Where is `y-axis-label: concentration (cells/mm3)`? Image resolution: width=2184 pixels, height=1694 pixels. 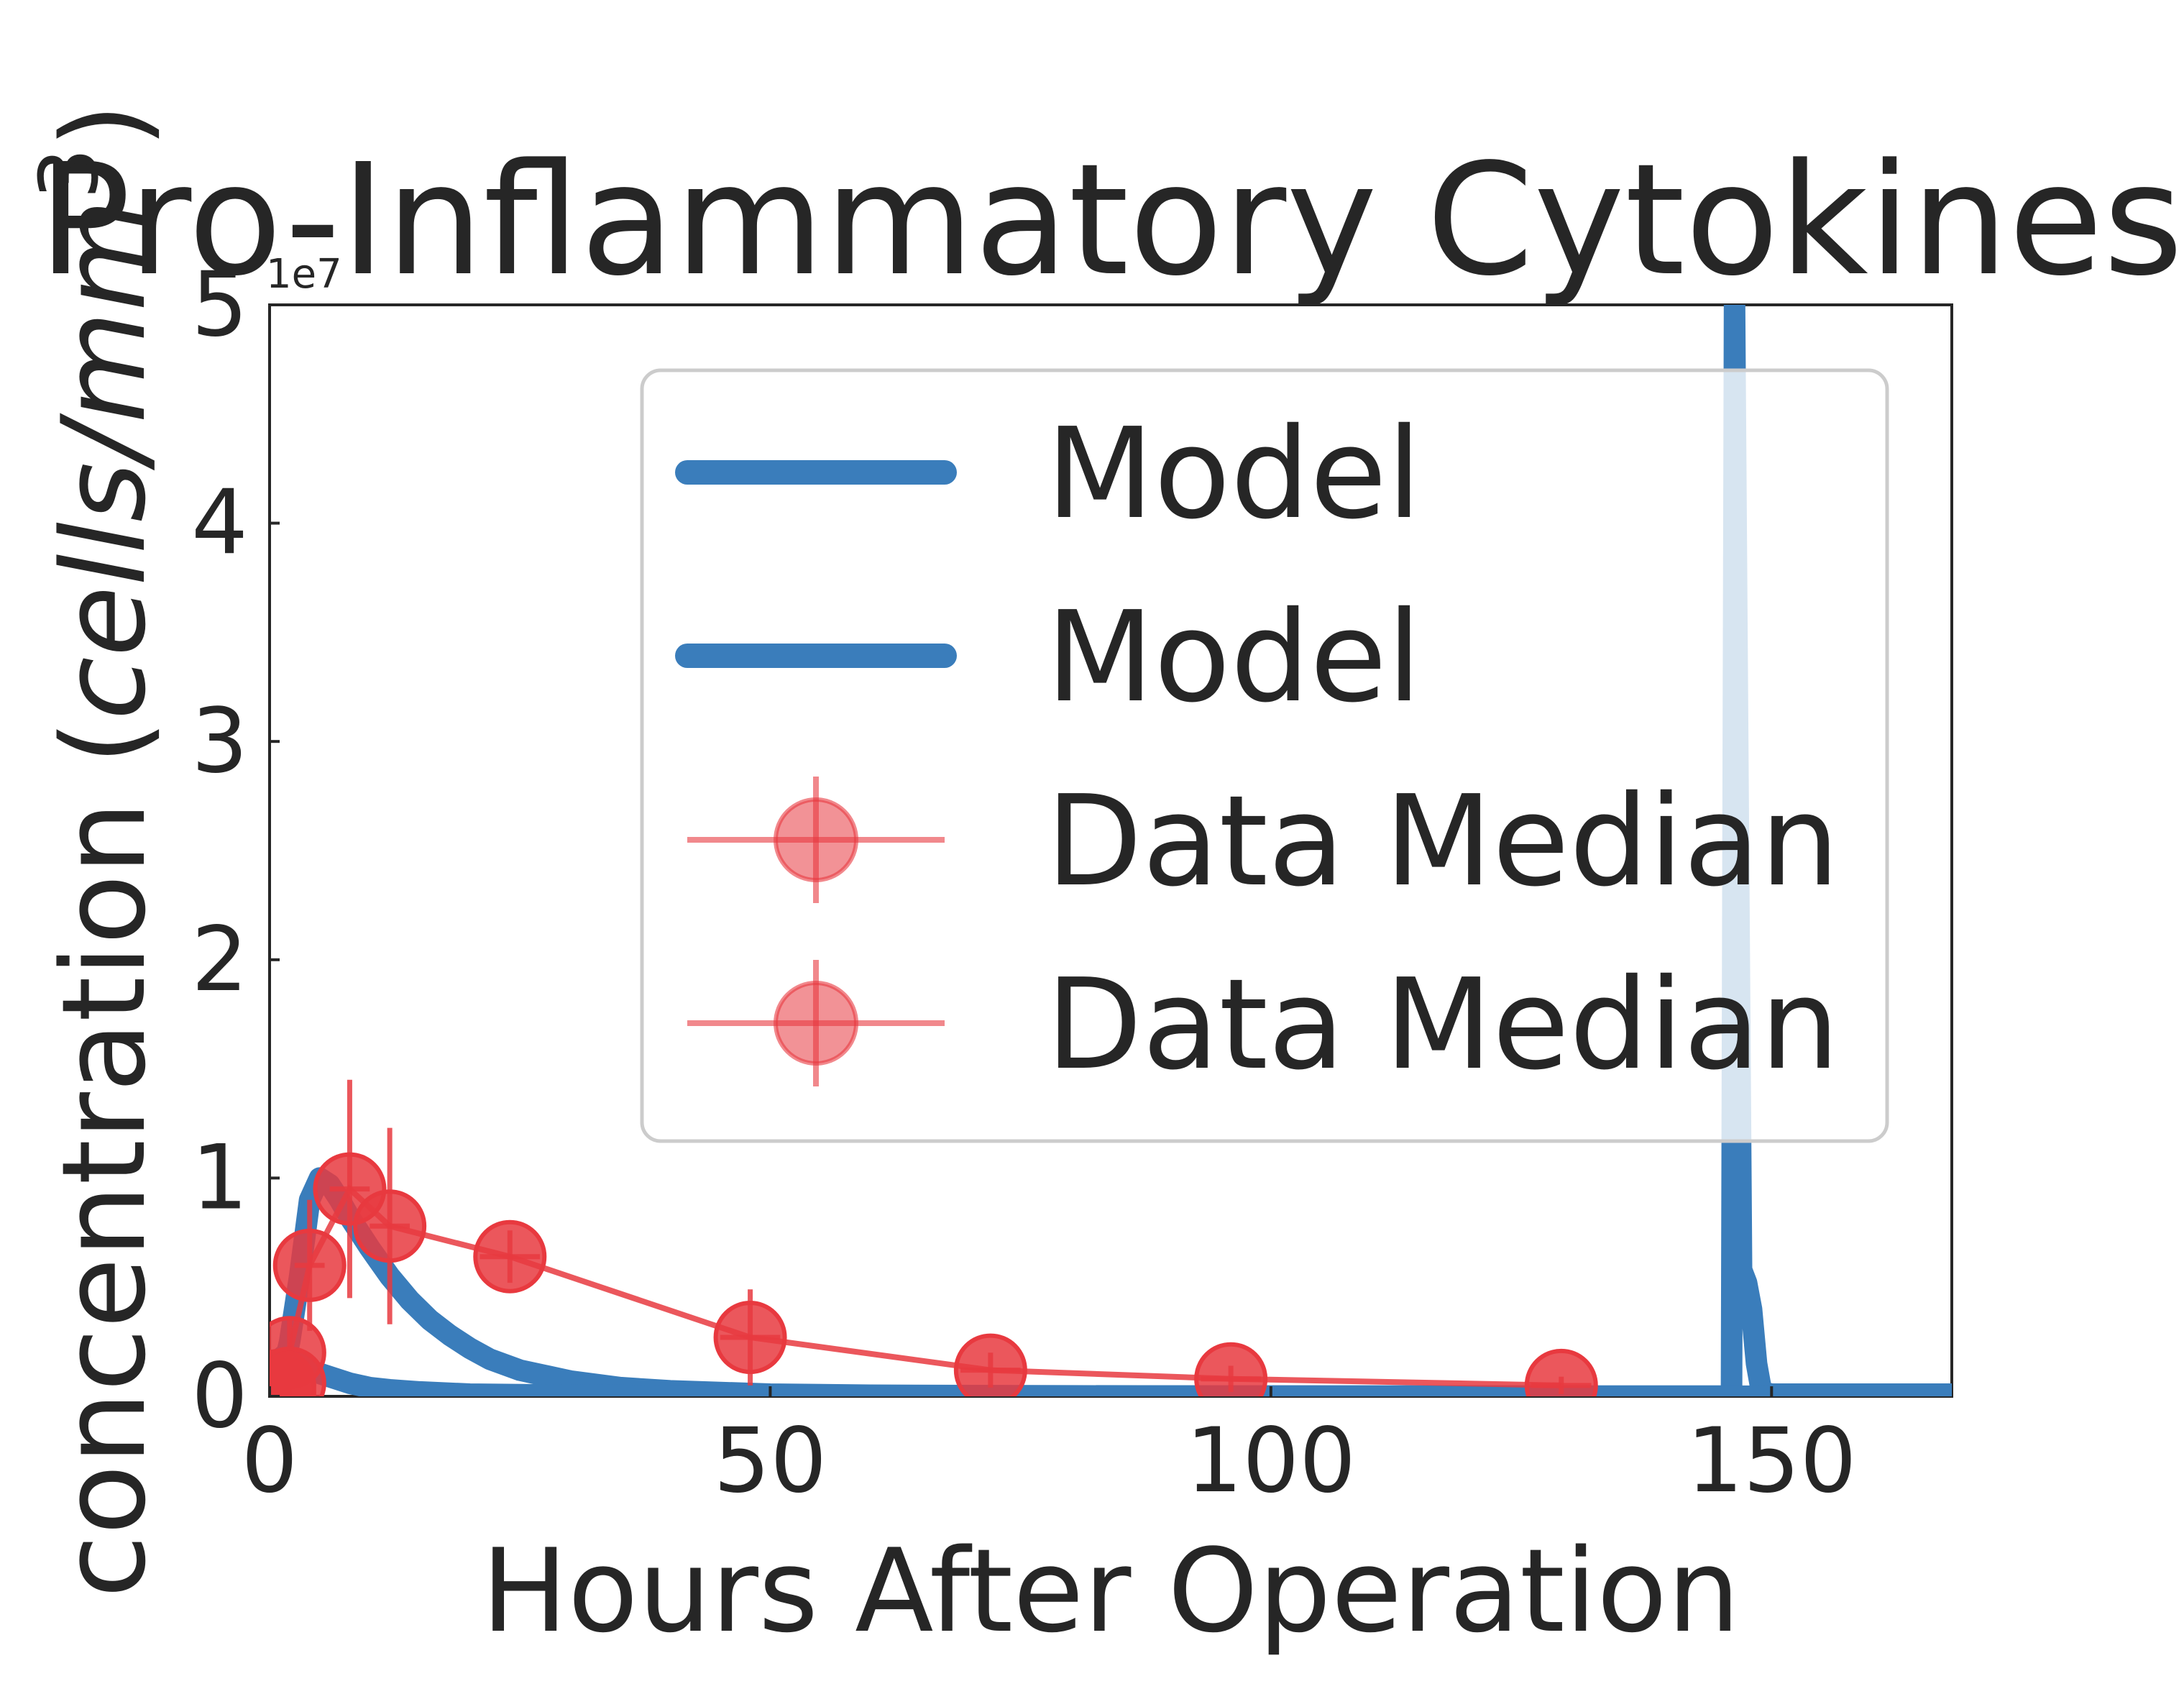
y-axis-label: concentration (cells/mm3) is located at coordinates (97, 850).